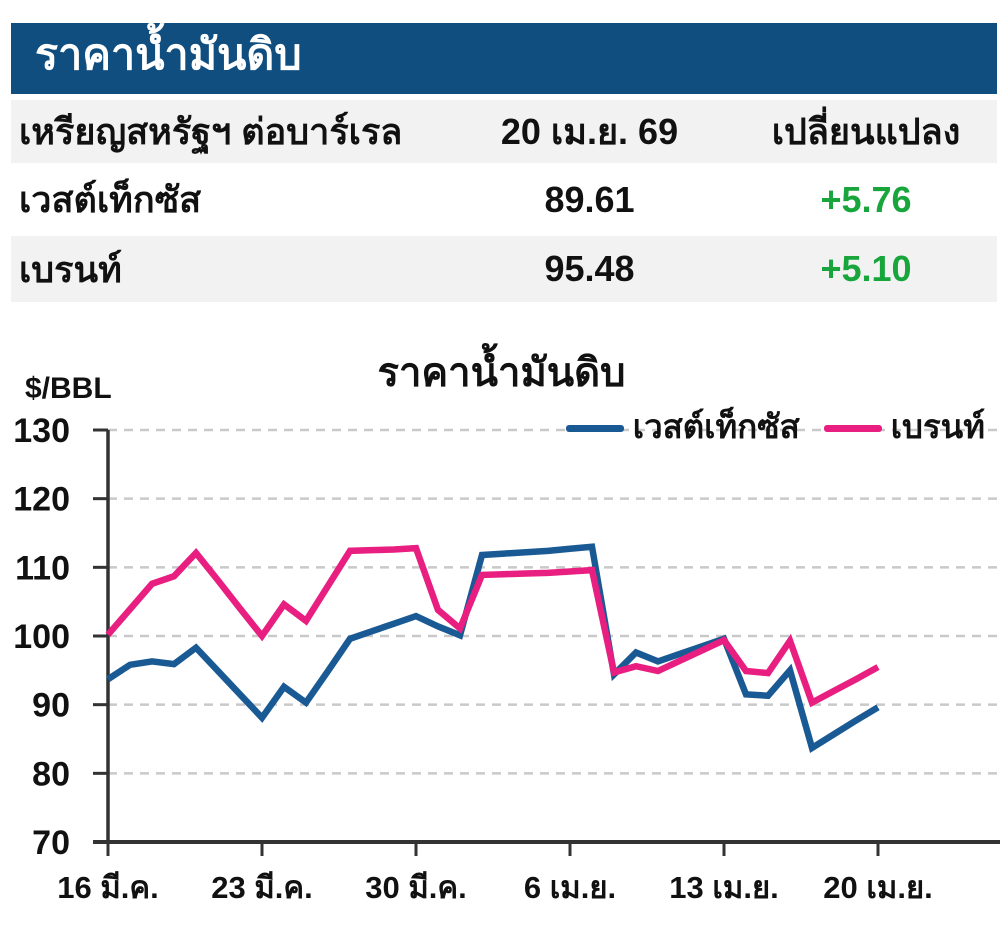  I want to click on svg-text: 70, so click(51, 843).